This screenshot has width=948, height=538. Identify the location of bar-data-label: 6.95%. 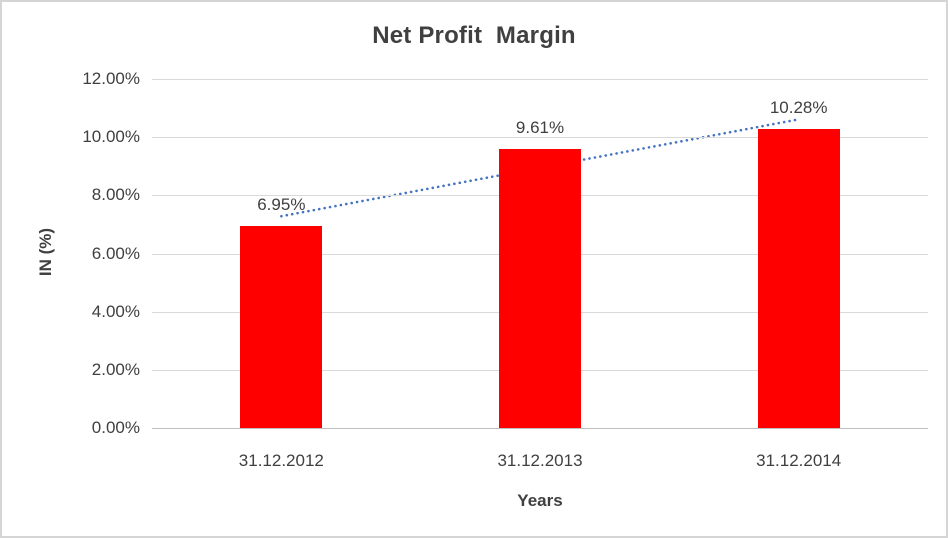
(281, 204).